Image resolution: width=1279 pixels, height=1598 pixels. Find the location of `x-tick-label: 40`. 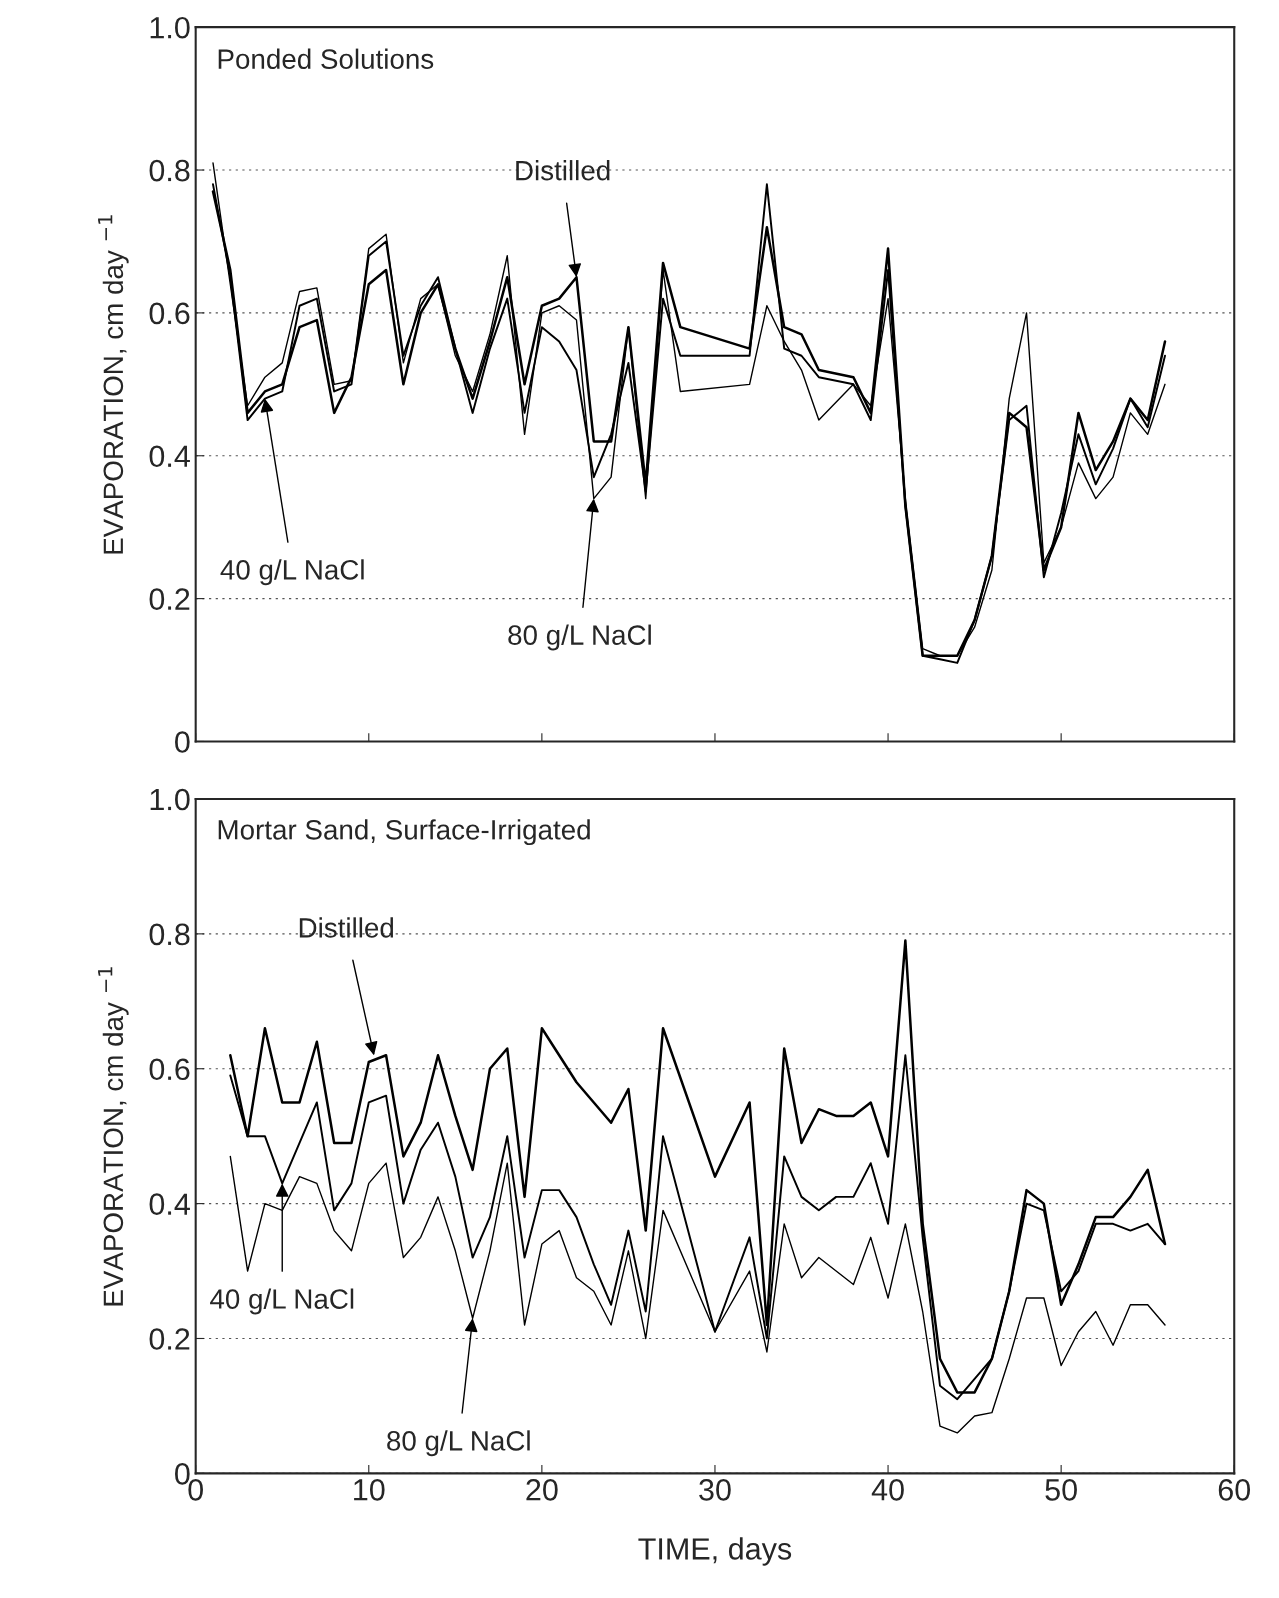

x-tick-label: 40 is located at coordinates (887, 1490).